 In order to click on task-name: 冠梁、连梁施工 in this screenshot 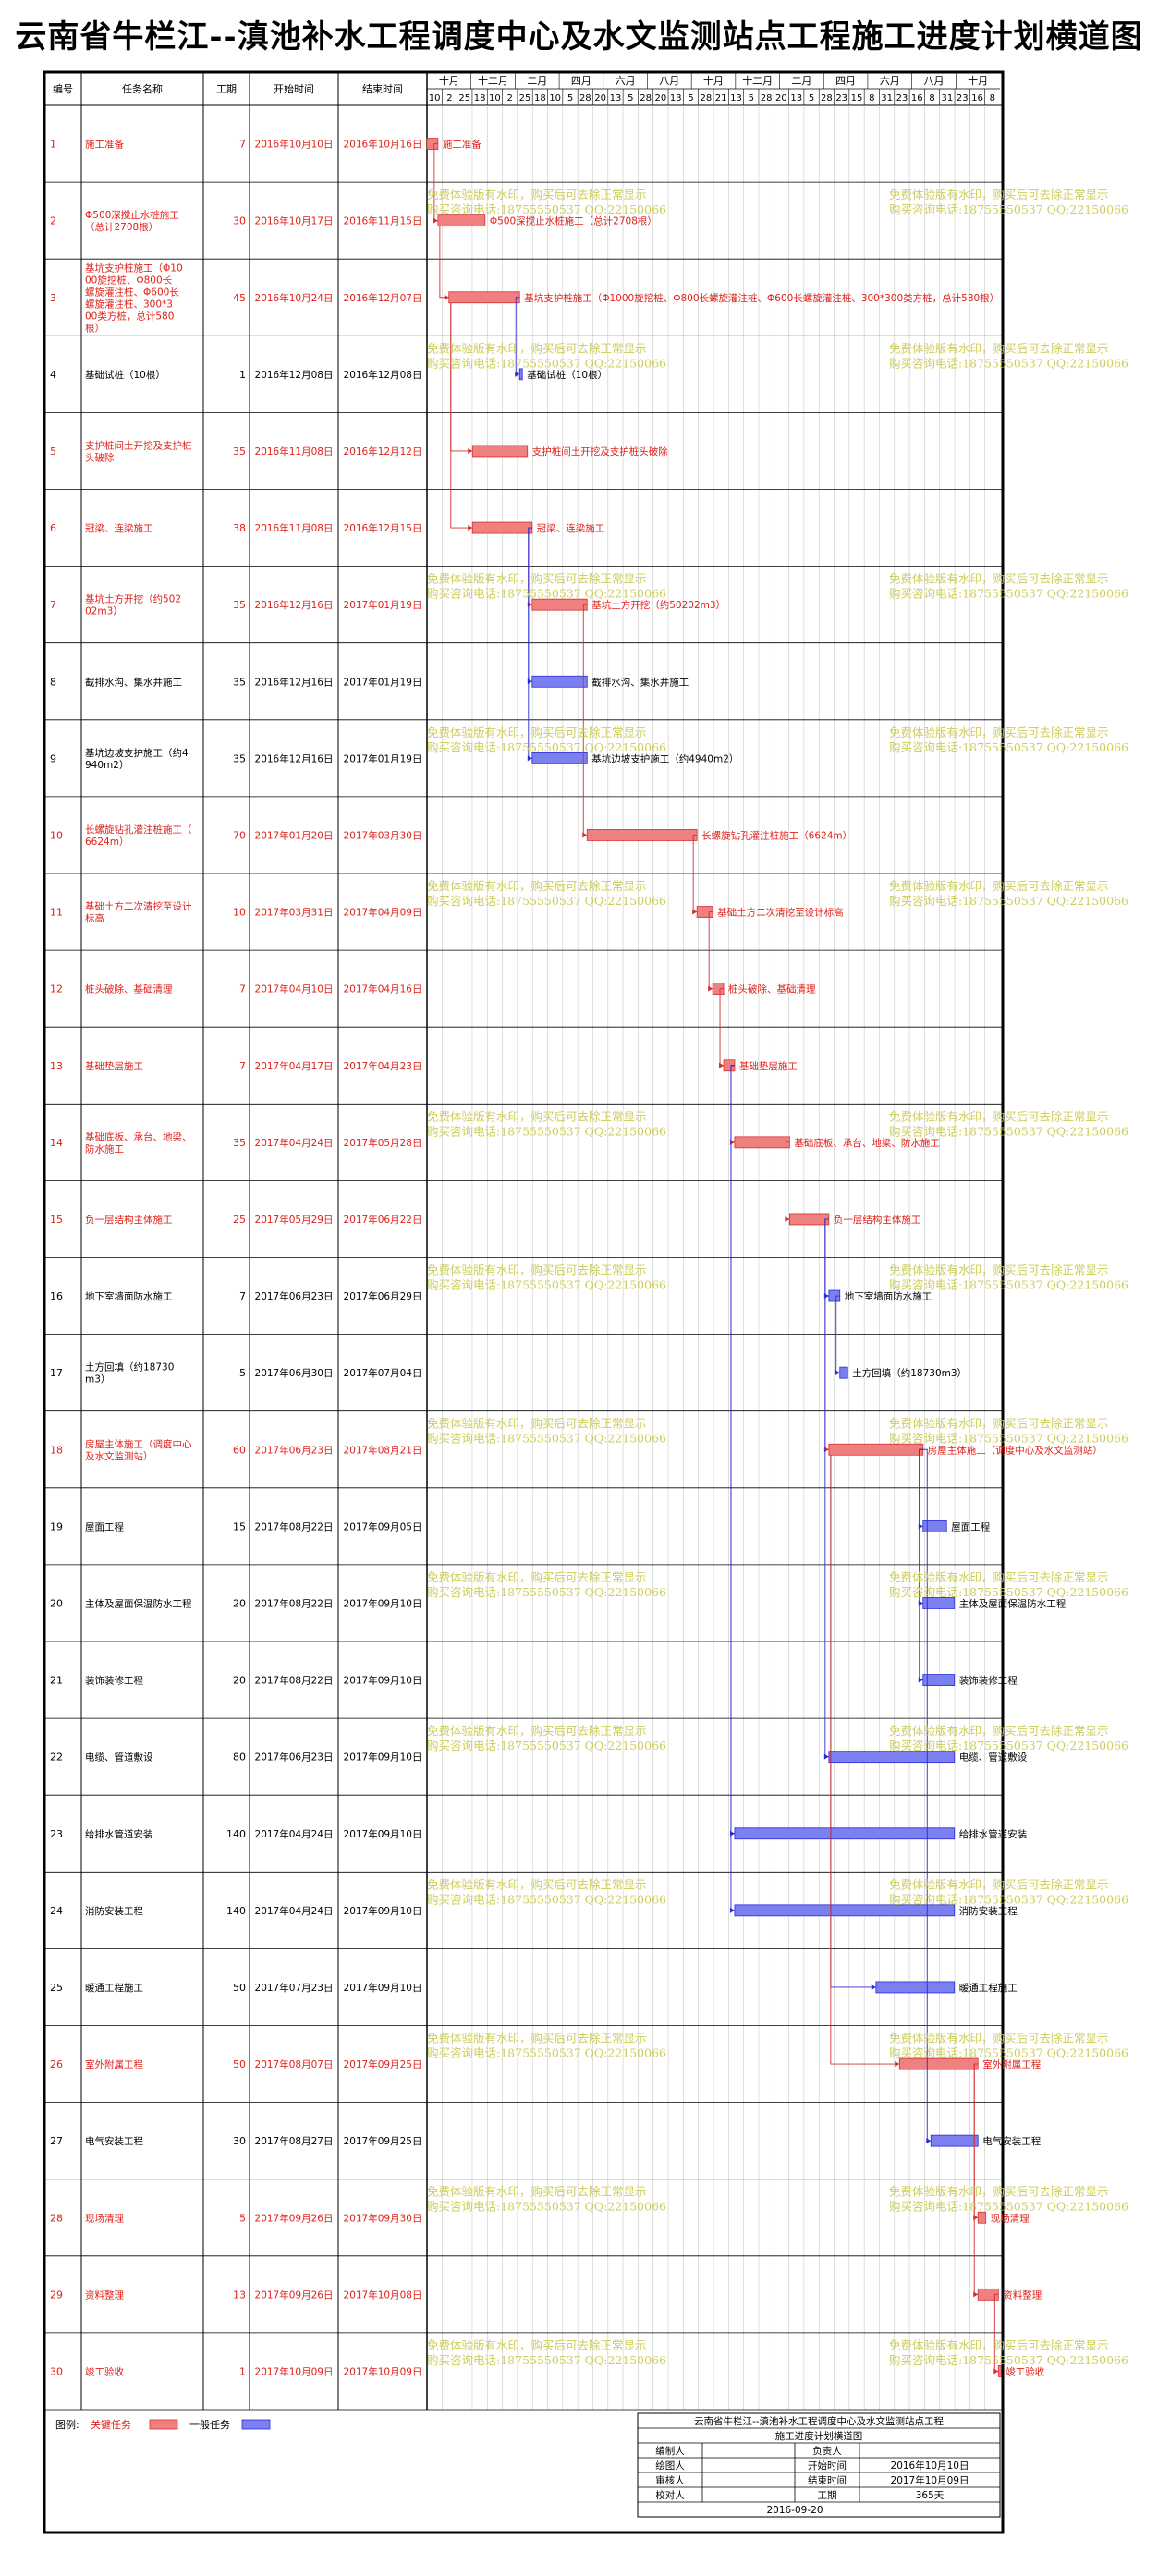, I will do `click(119, 528)`.